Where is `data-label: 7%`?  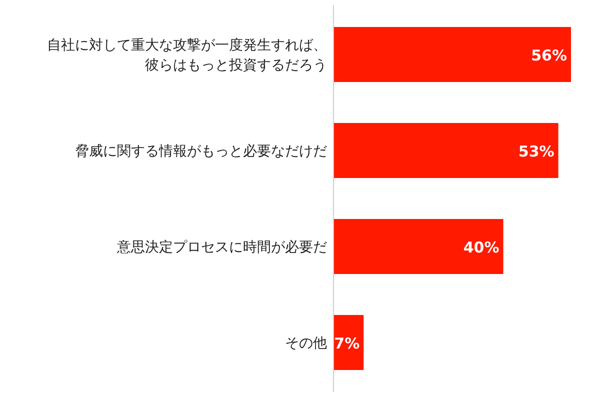
data-label: 7% is located at coordinates (347, 343).